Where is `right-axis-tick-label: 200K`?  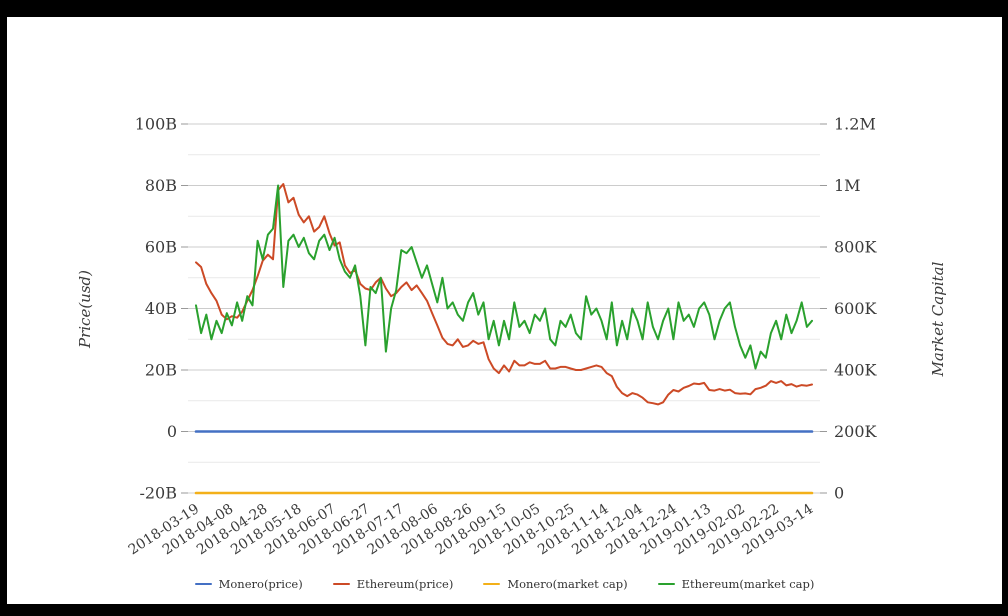
right-axis-tick-label: 200K is located at coordinates (856, 431).